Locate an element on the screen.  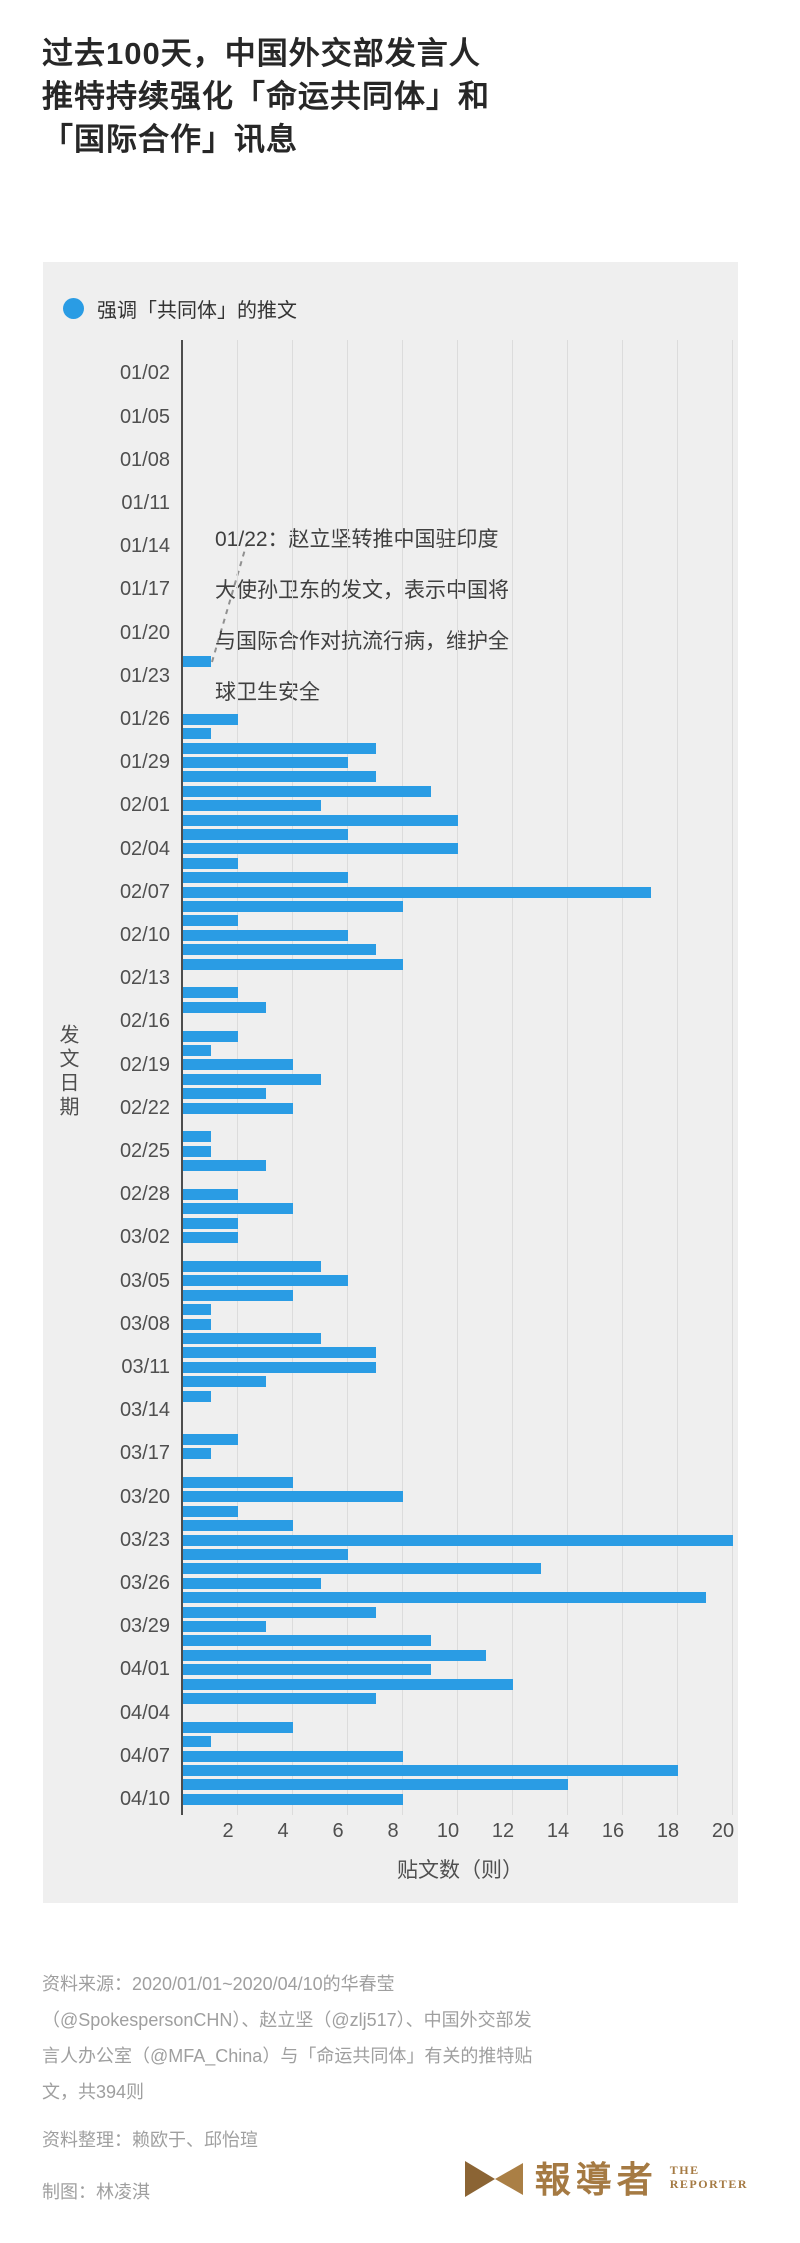
y-tick-label-01-11: 01/11 is located at coordinates (145, 503).